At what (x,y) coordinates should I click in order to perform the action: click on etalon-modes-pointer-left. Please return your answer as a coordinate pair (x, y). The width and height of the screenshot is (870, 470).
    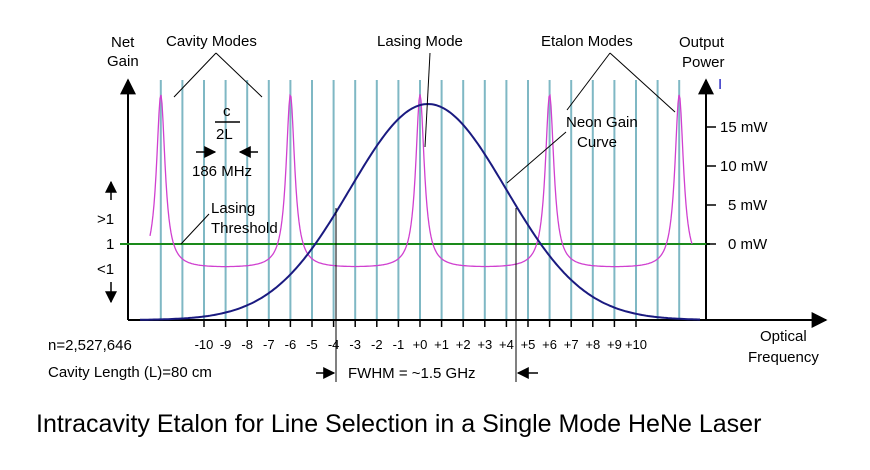
    Looking at the image, I should click on (588, 81).